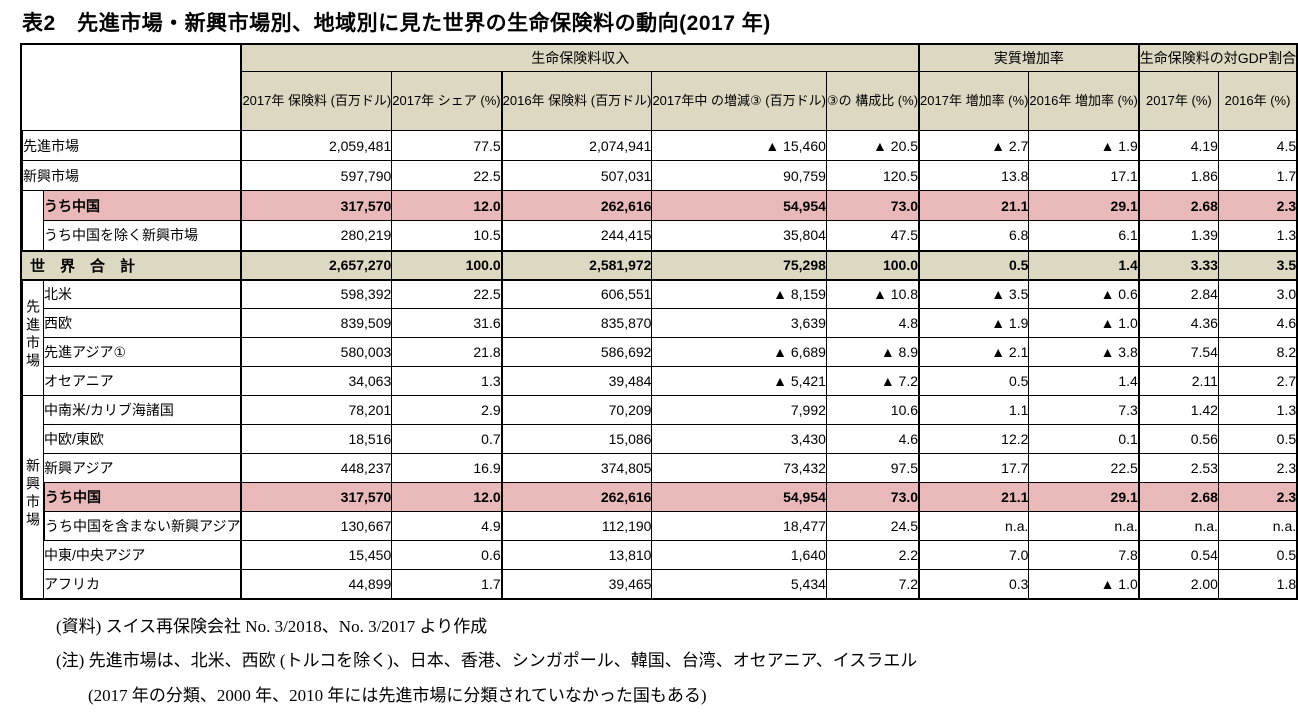  I want to click on col-header: ③の 構成比 (%), so click(872, 101).